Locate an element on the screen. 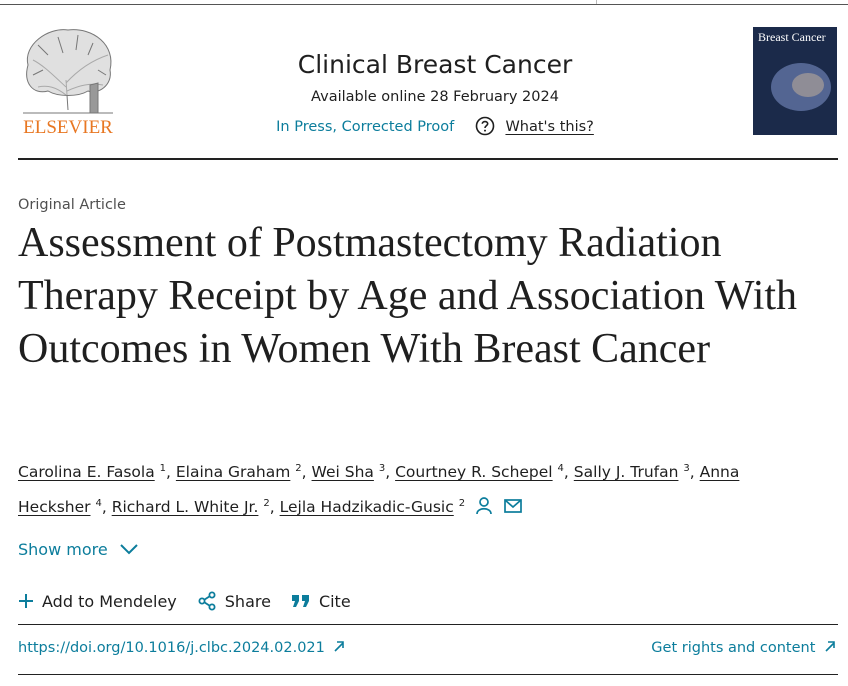 Image resolution: width=848 pixels, height=686 pixels. help-icon is located at coordinates (485, 126).